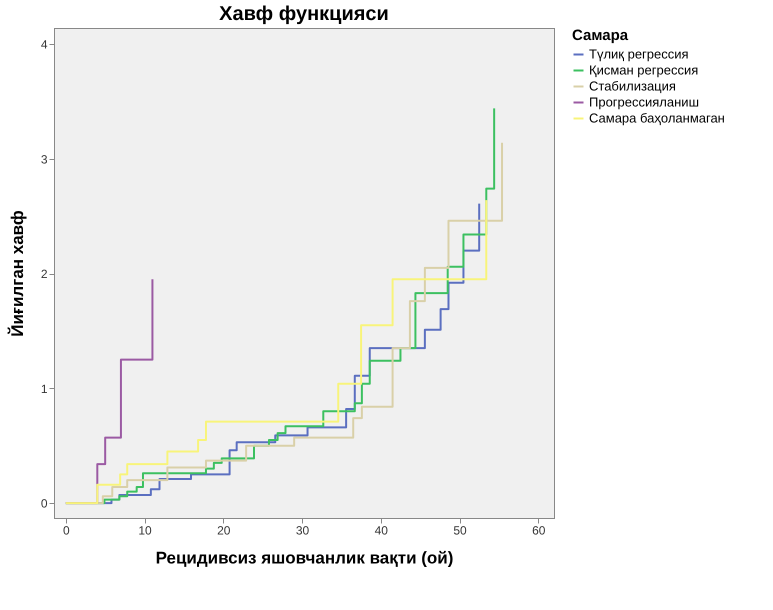 The width and height of the screenshot is (773, 610). What do you see at coordinates (643, 70) in the screenshot?
I see `legend-label: Қисман регрессия` at bounding box center [643, 70].